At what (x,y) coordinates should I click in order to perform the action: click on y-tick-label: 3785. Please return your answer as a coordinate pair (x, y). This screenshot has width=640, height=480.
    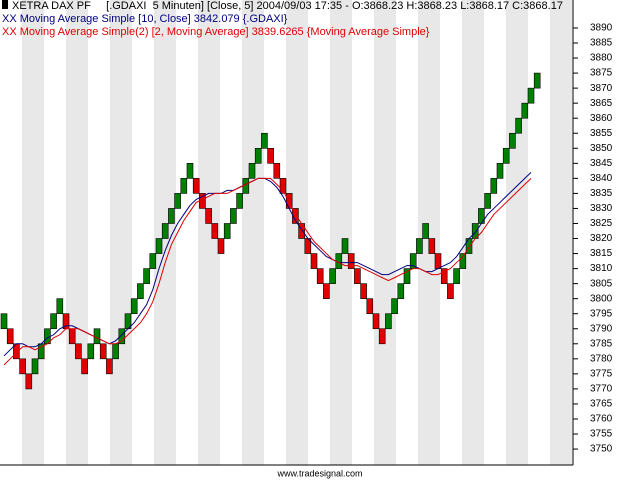
    Looking at the image, I should click on (601, 343).